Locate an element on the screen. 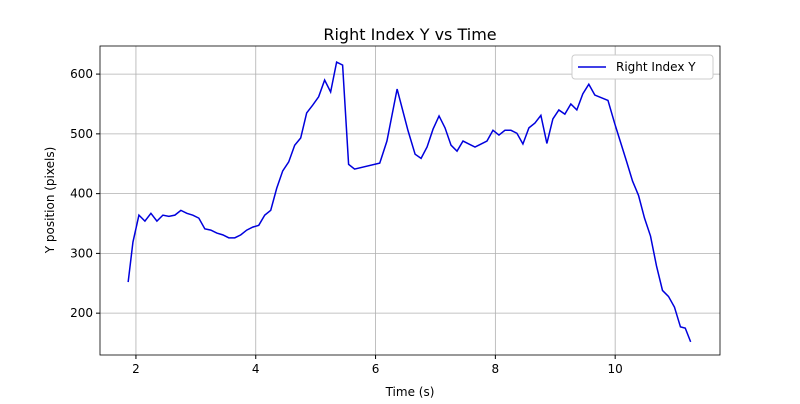  y-tick-label: 500 is located at coordinates (81, 134).